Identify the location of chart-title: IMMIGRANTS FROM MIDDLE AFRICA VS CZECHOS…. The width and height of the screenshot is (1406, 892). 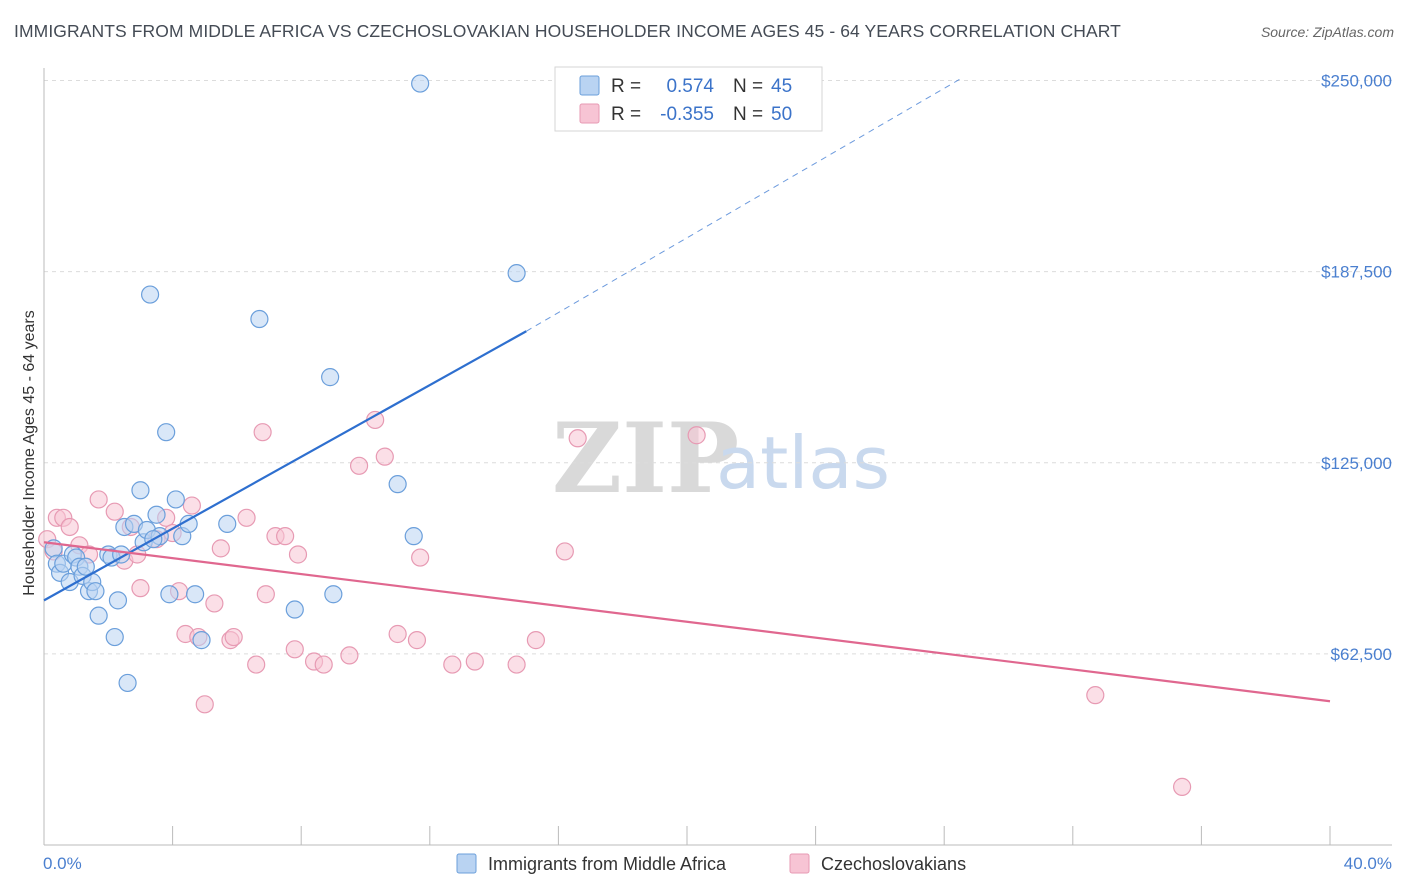
(567, 31).